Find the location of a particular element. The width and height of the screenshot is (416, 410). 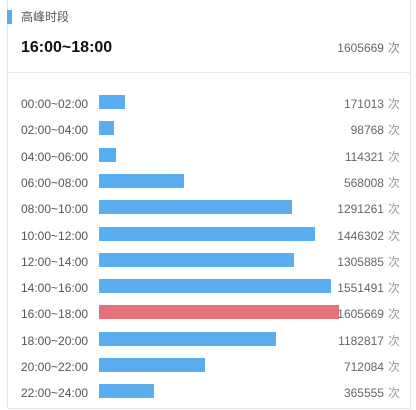

bar-value-label: 1305885 次 is located at coordinates (368, 262).